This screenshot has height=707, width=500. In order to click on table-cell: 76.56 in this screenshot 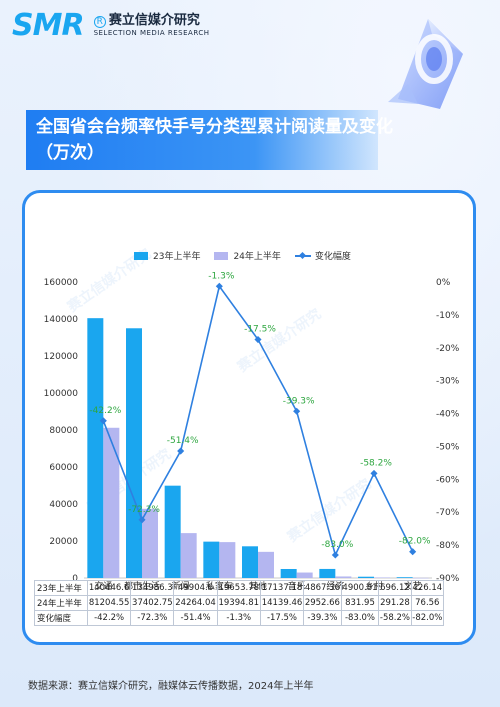, I will do `click(427, 603)`.